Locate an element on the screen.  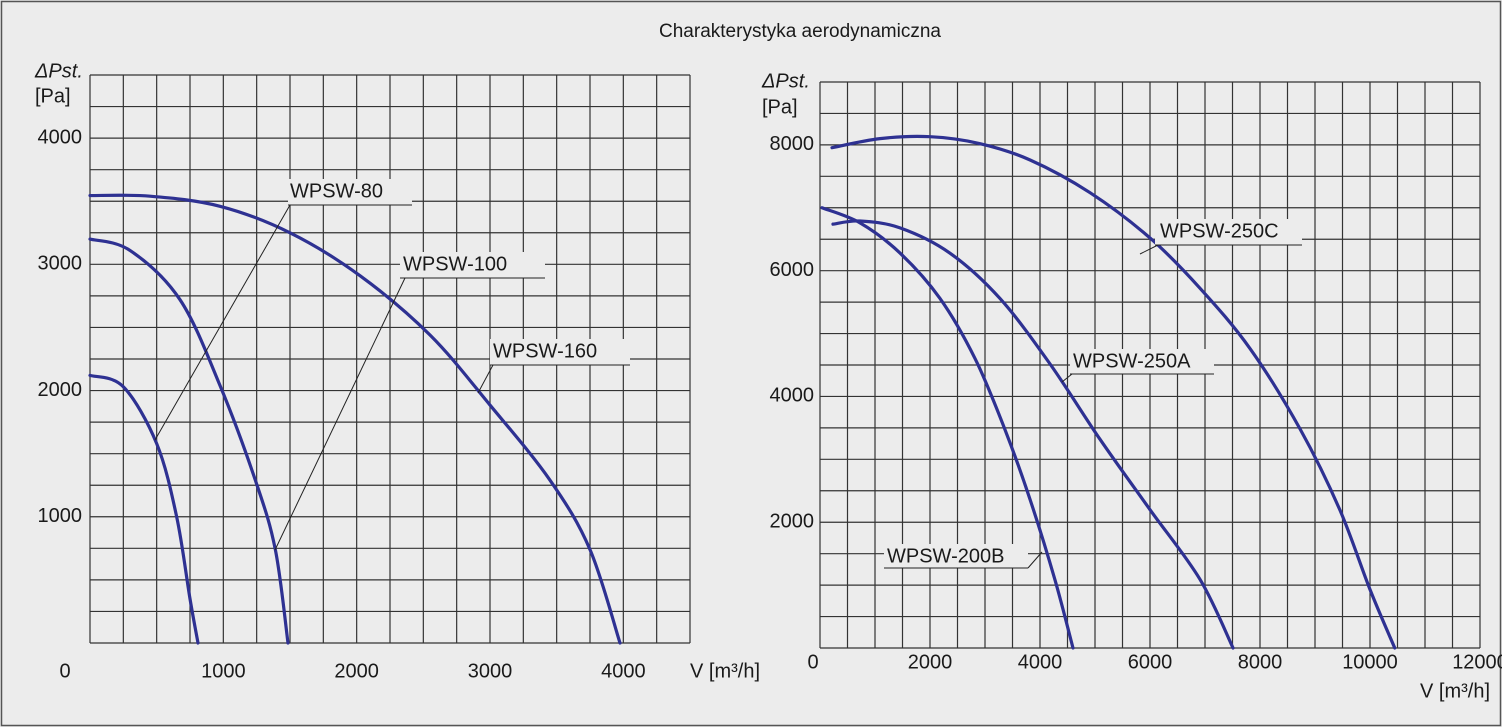
curve-label: WPSW-200B is located at coordinates (945, 556).